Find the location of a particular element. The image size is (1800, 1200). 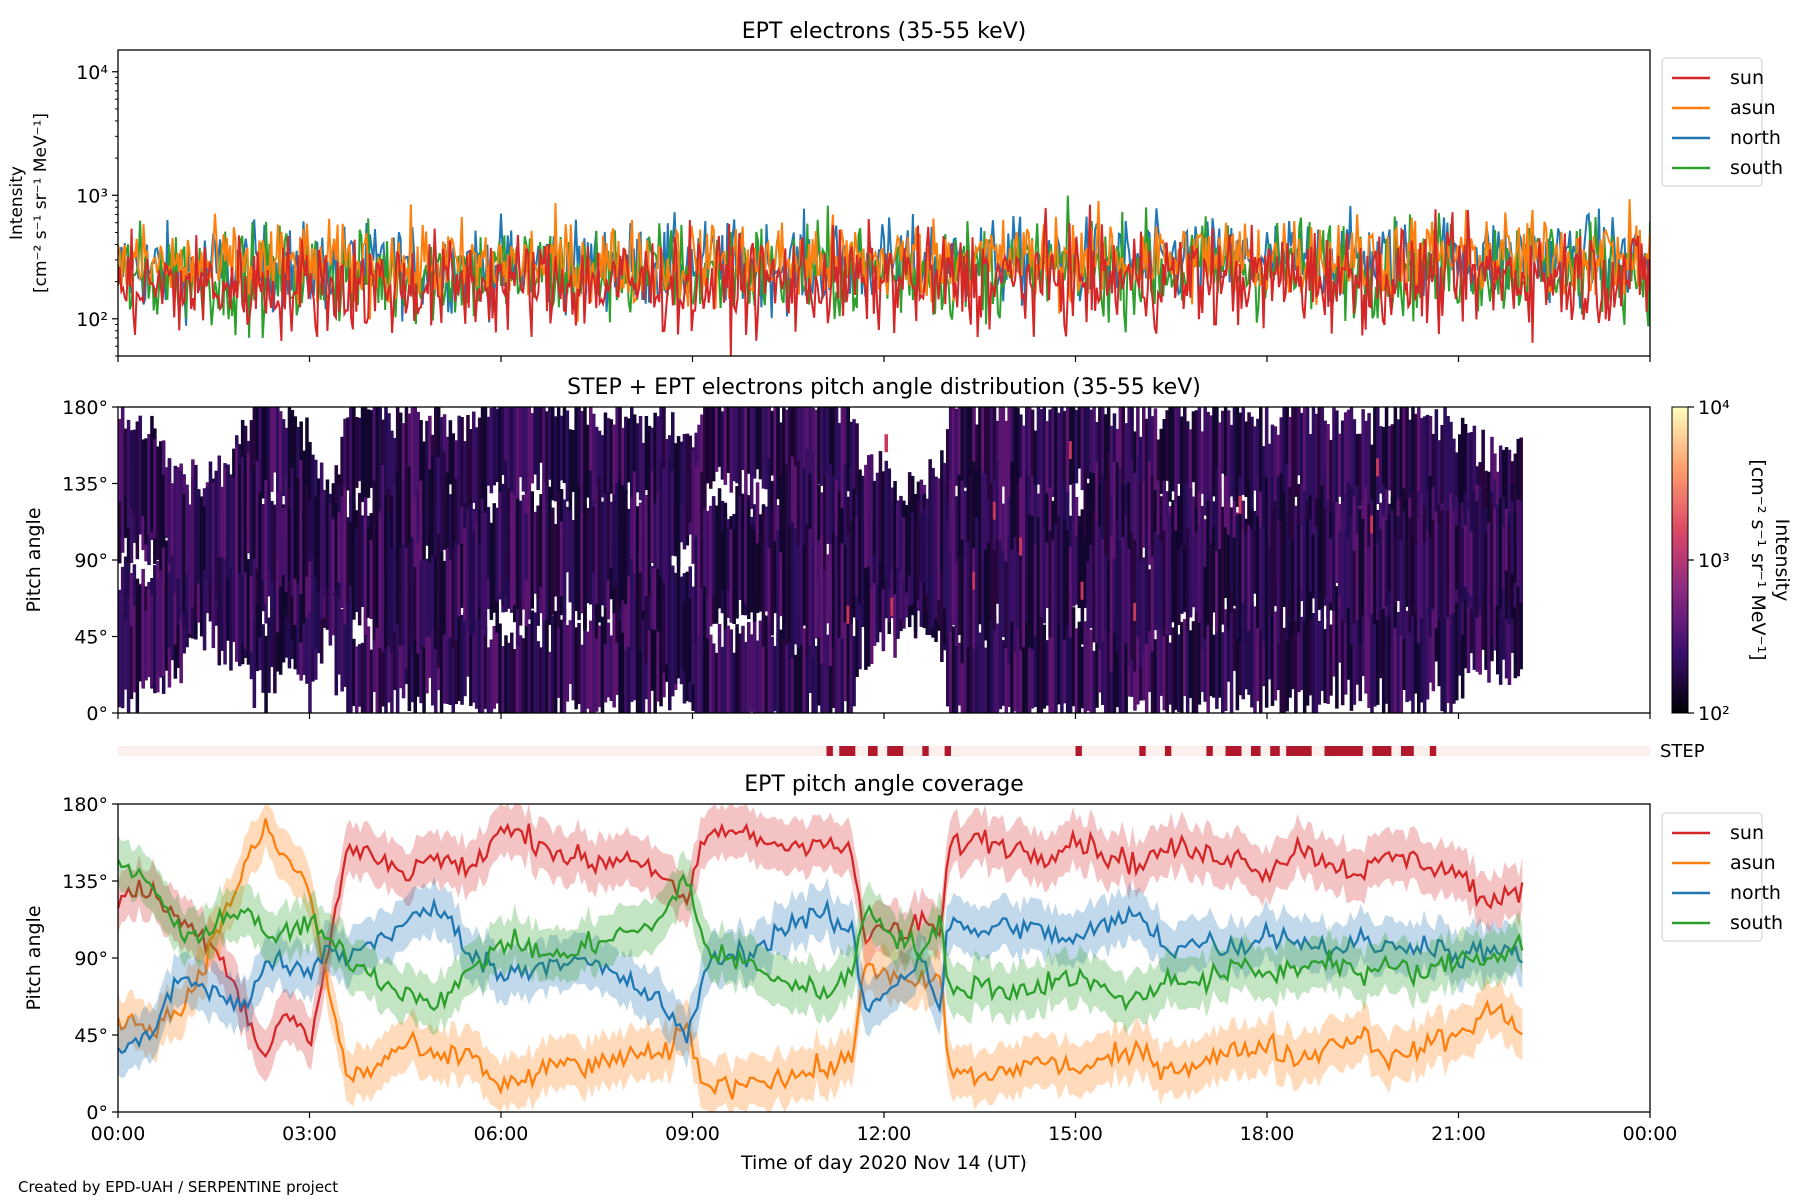

pad-cell-high is located at coordinates (1240, 504).